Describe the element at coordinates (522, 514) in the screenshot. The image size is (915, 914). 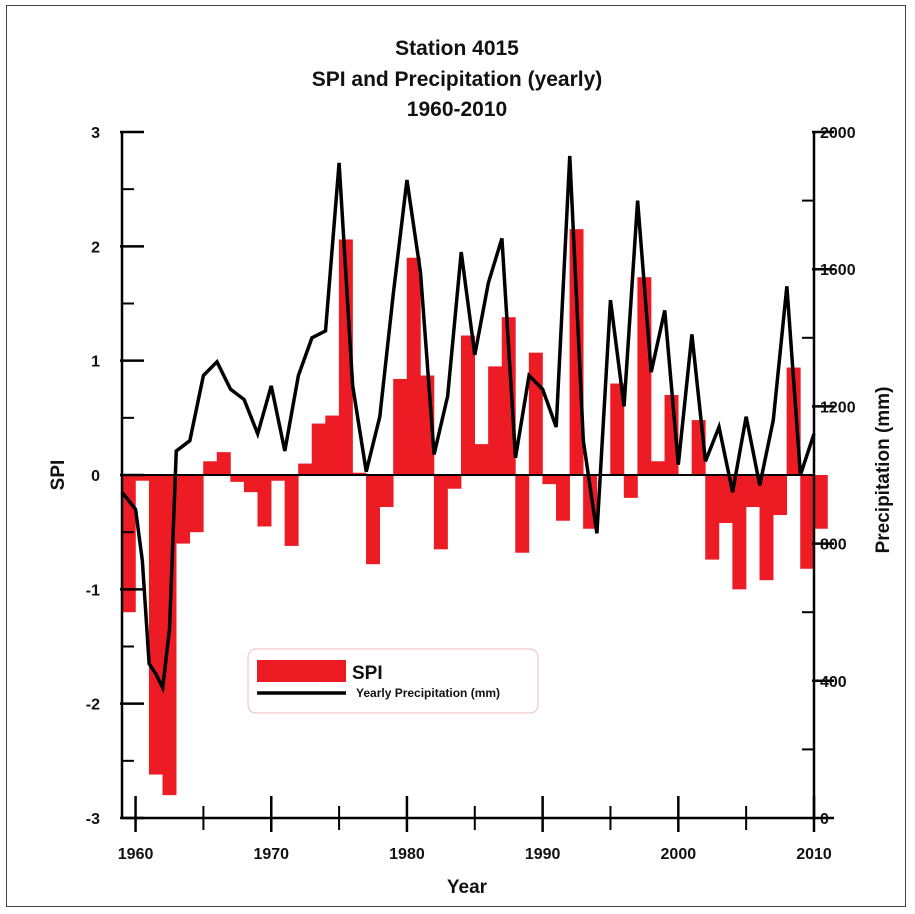
I see `spi-bar-1988` at that location.